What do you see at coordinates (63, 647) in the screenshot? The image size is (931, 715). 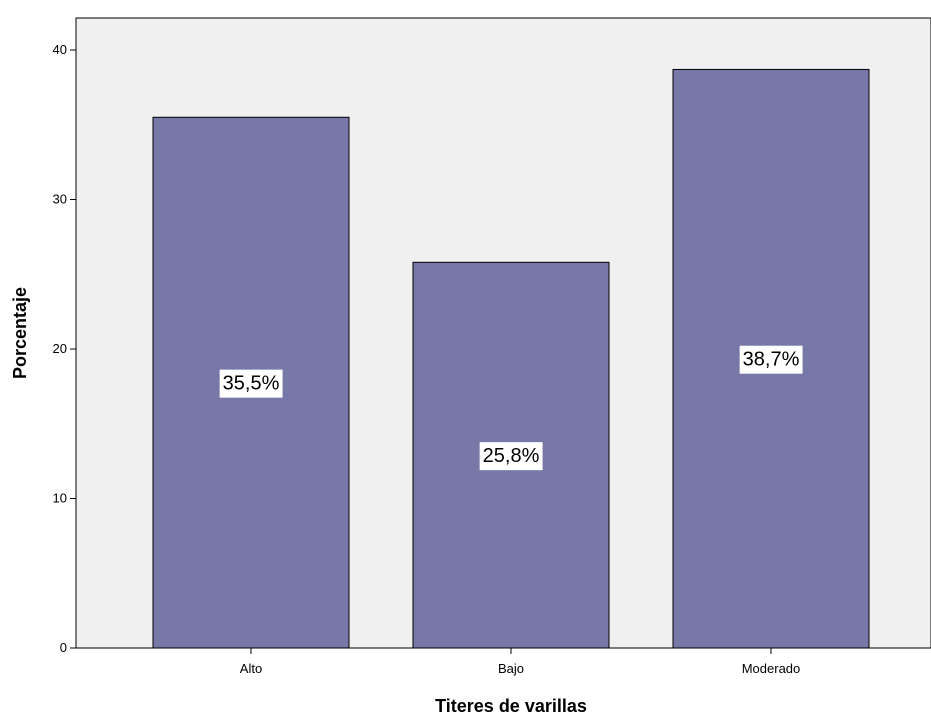 I see `y-tick-label: 0` at bounding box center [63, 647].